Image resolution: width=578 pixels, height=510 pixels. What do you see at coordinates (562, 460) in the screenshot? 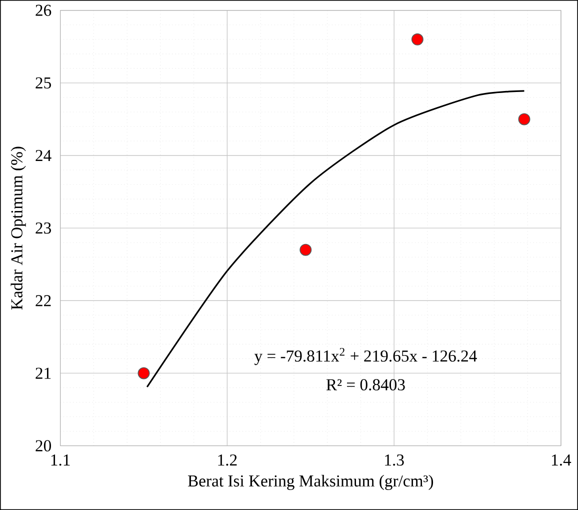
I see `x-tick-label: 1.4` at bounding box center [562, 460].